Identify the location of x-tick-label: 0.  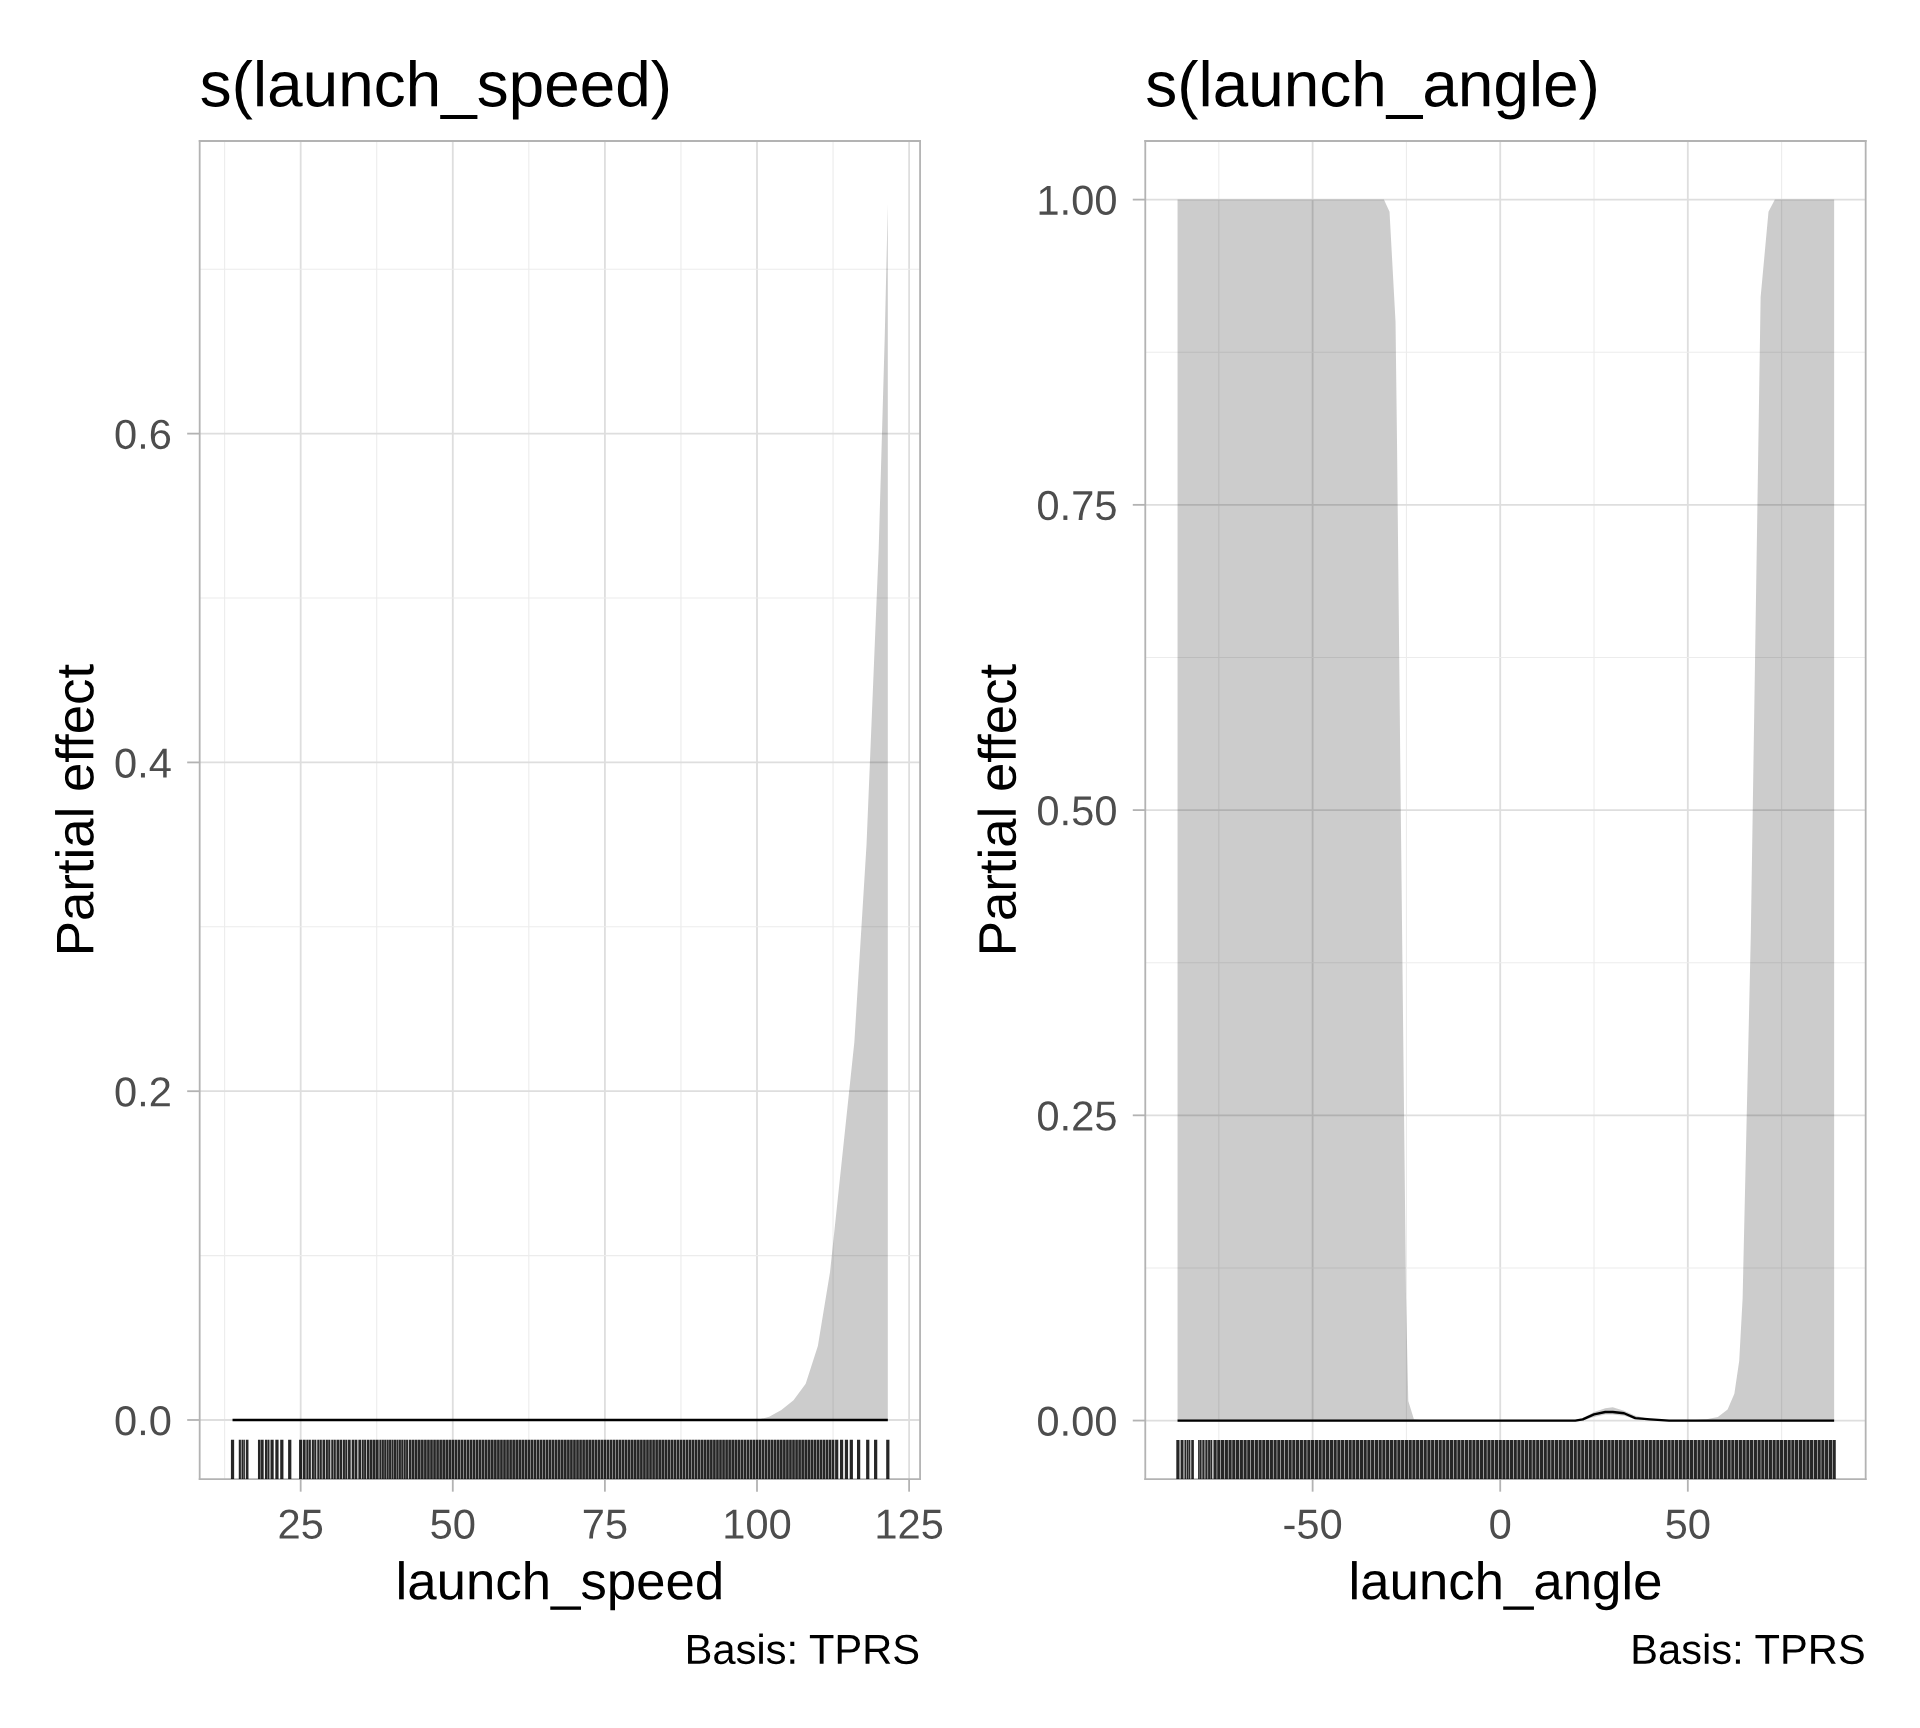
(1500, 1524).